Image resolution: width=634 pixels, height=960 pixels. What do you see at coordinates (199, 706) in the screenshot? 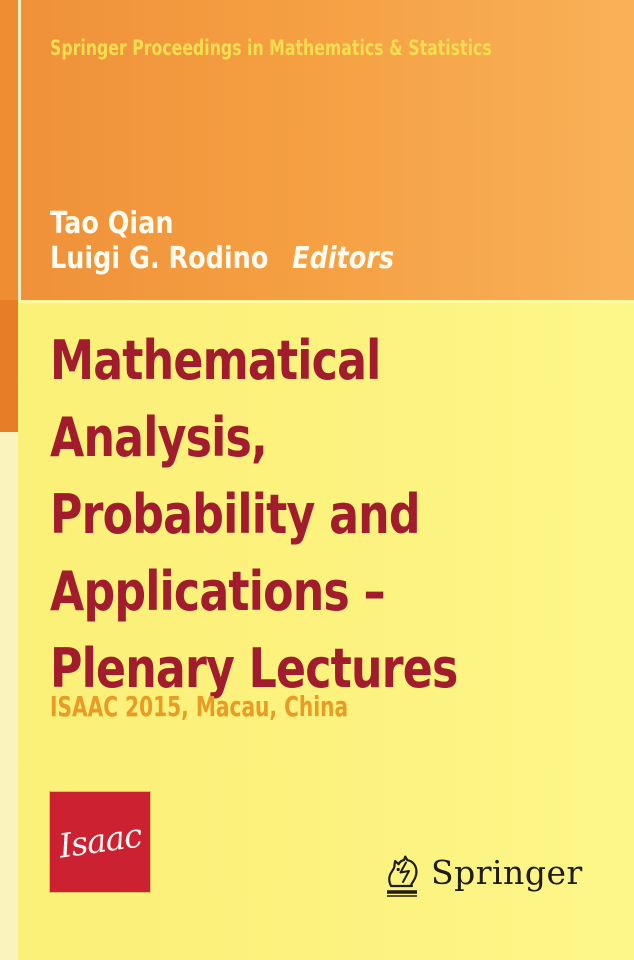
I see `book-subtitle-text: ISAAC 2015, Macau, China` at bounding box center [199, 706].